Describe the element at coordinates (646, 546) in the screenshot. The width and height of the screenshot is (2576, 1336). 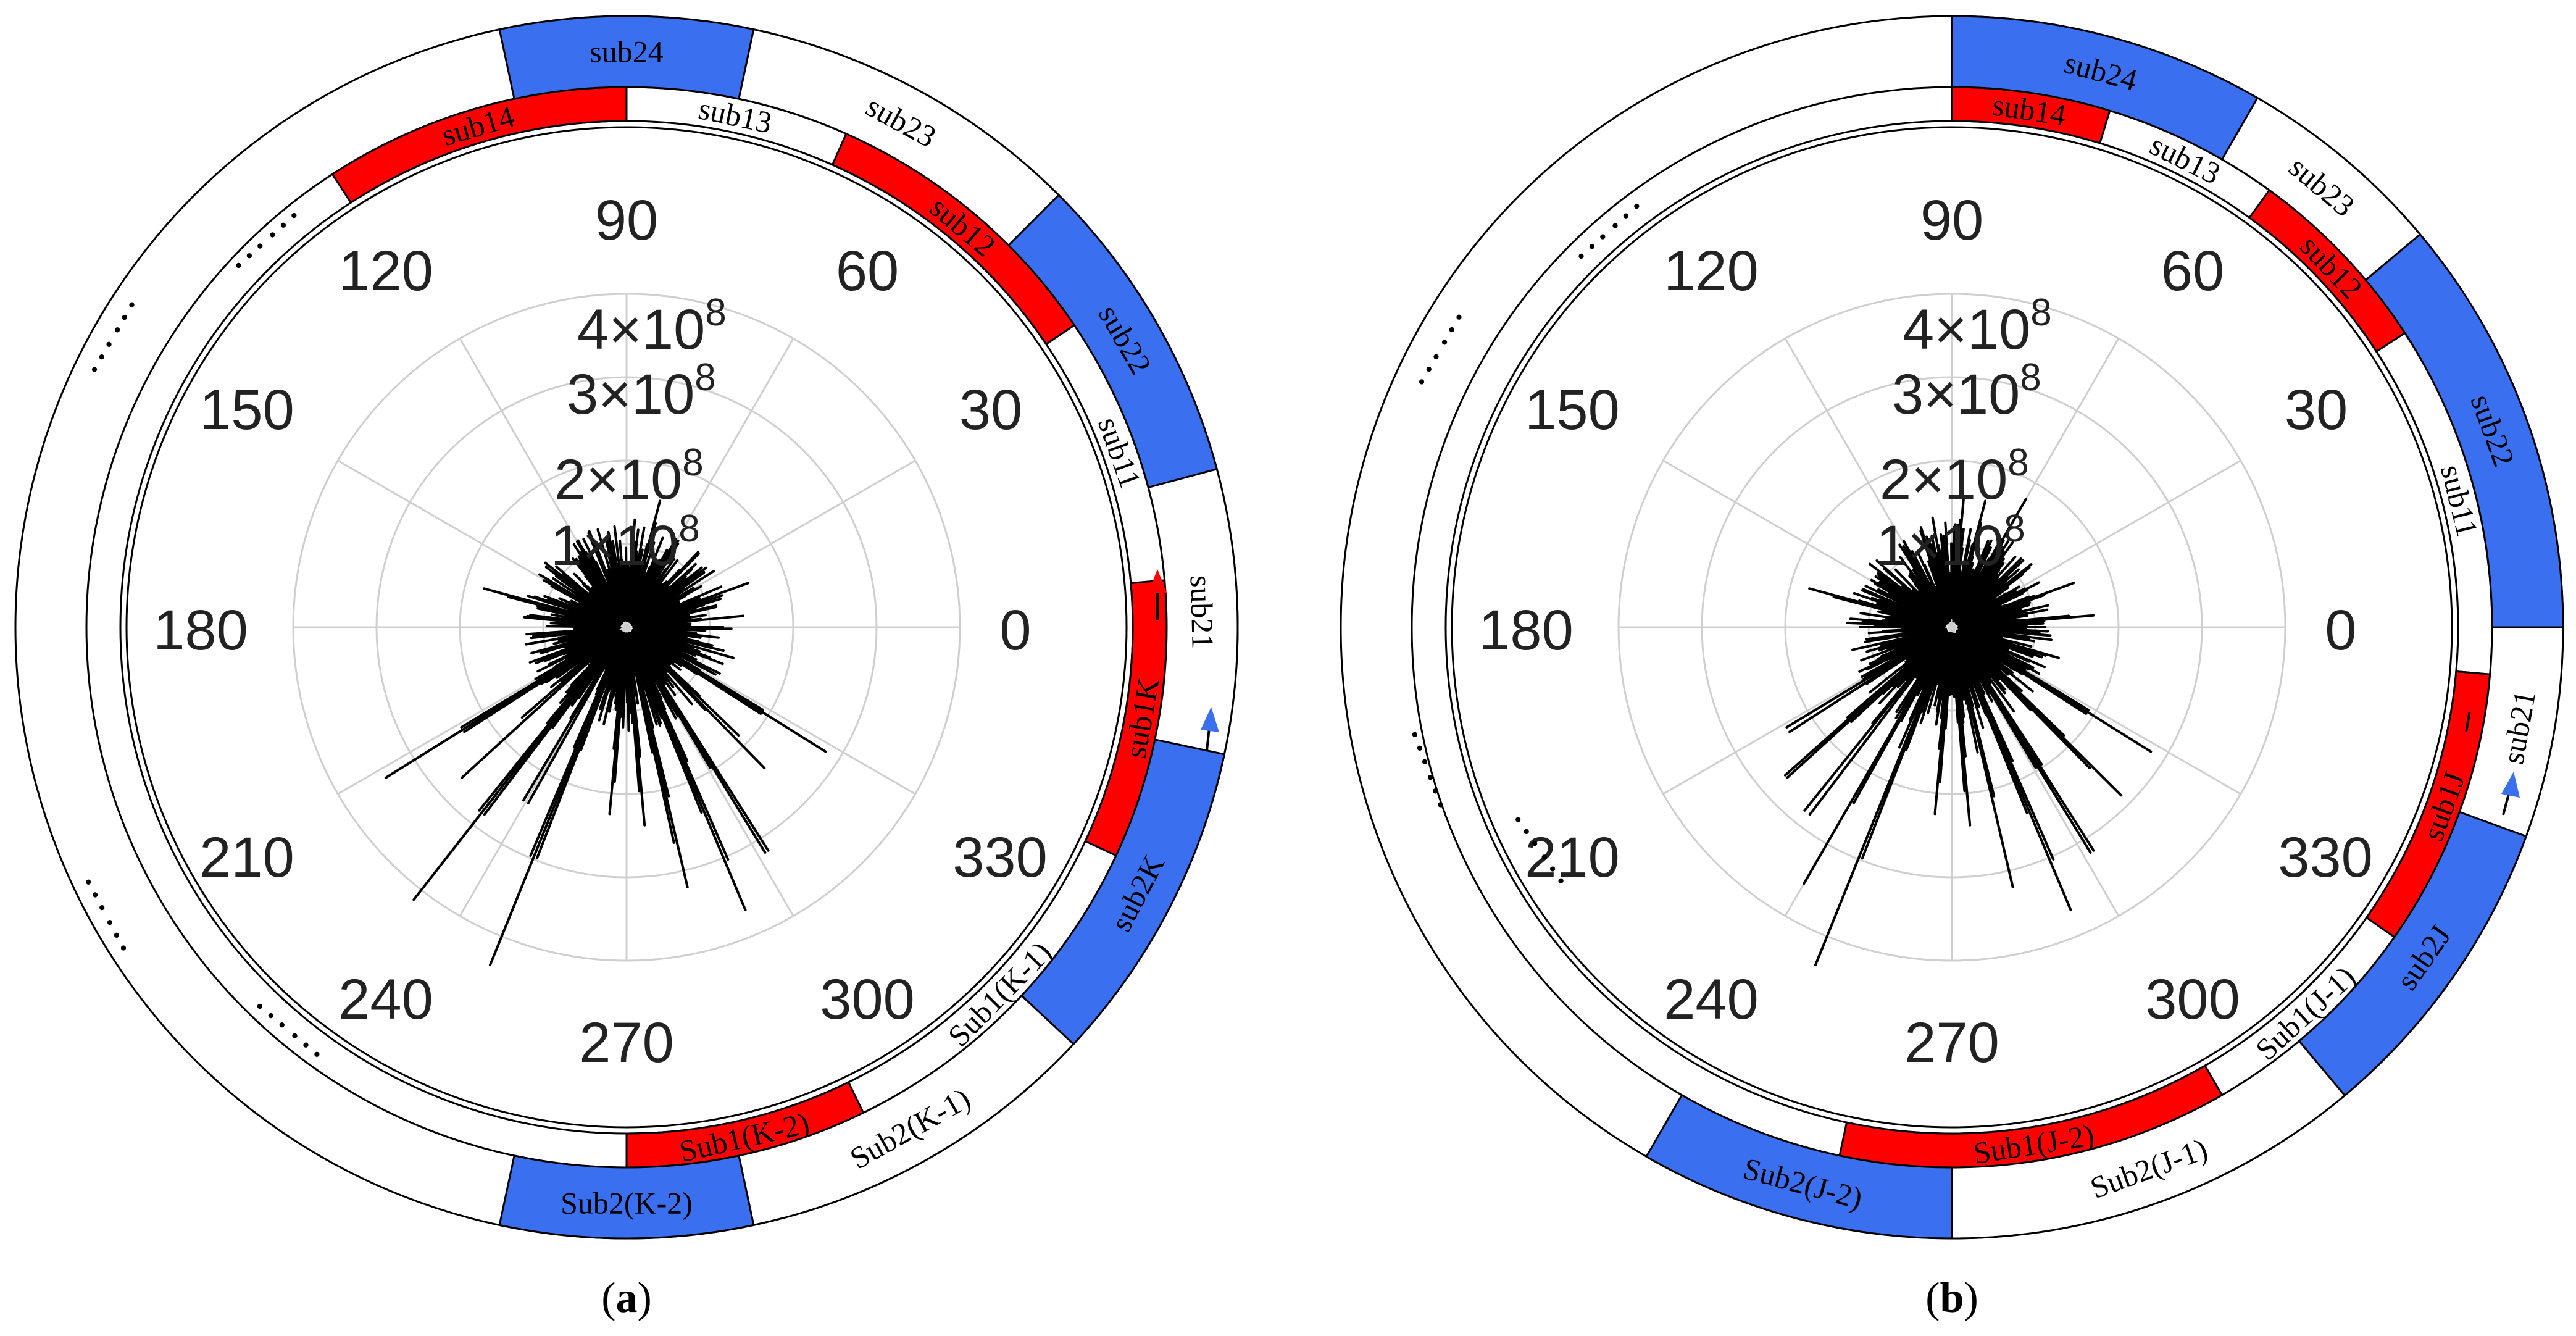
I see `radial-label-1e8-base: 10` at that location.